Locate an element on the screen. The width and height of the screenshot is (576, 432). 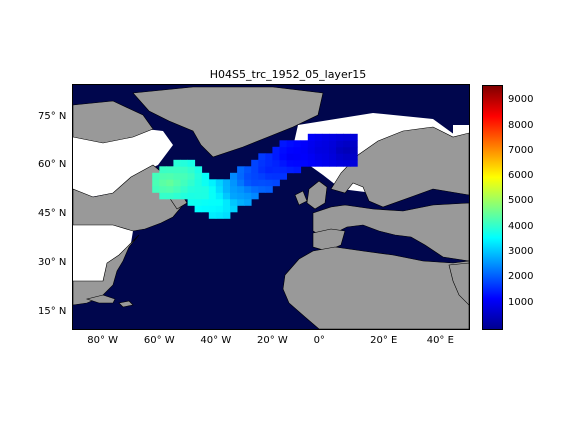
lon-tick-label: 20° W is located at coordinates (272, 340).